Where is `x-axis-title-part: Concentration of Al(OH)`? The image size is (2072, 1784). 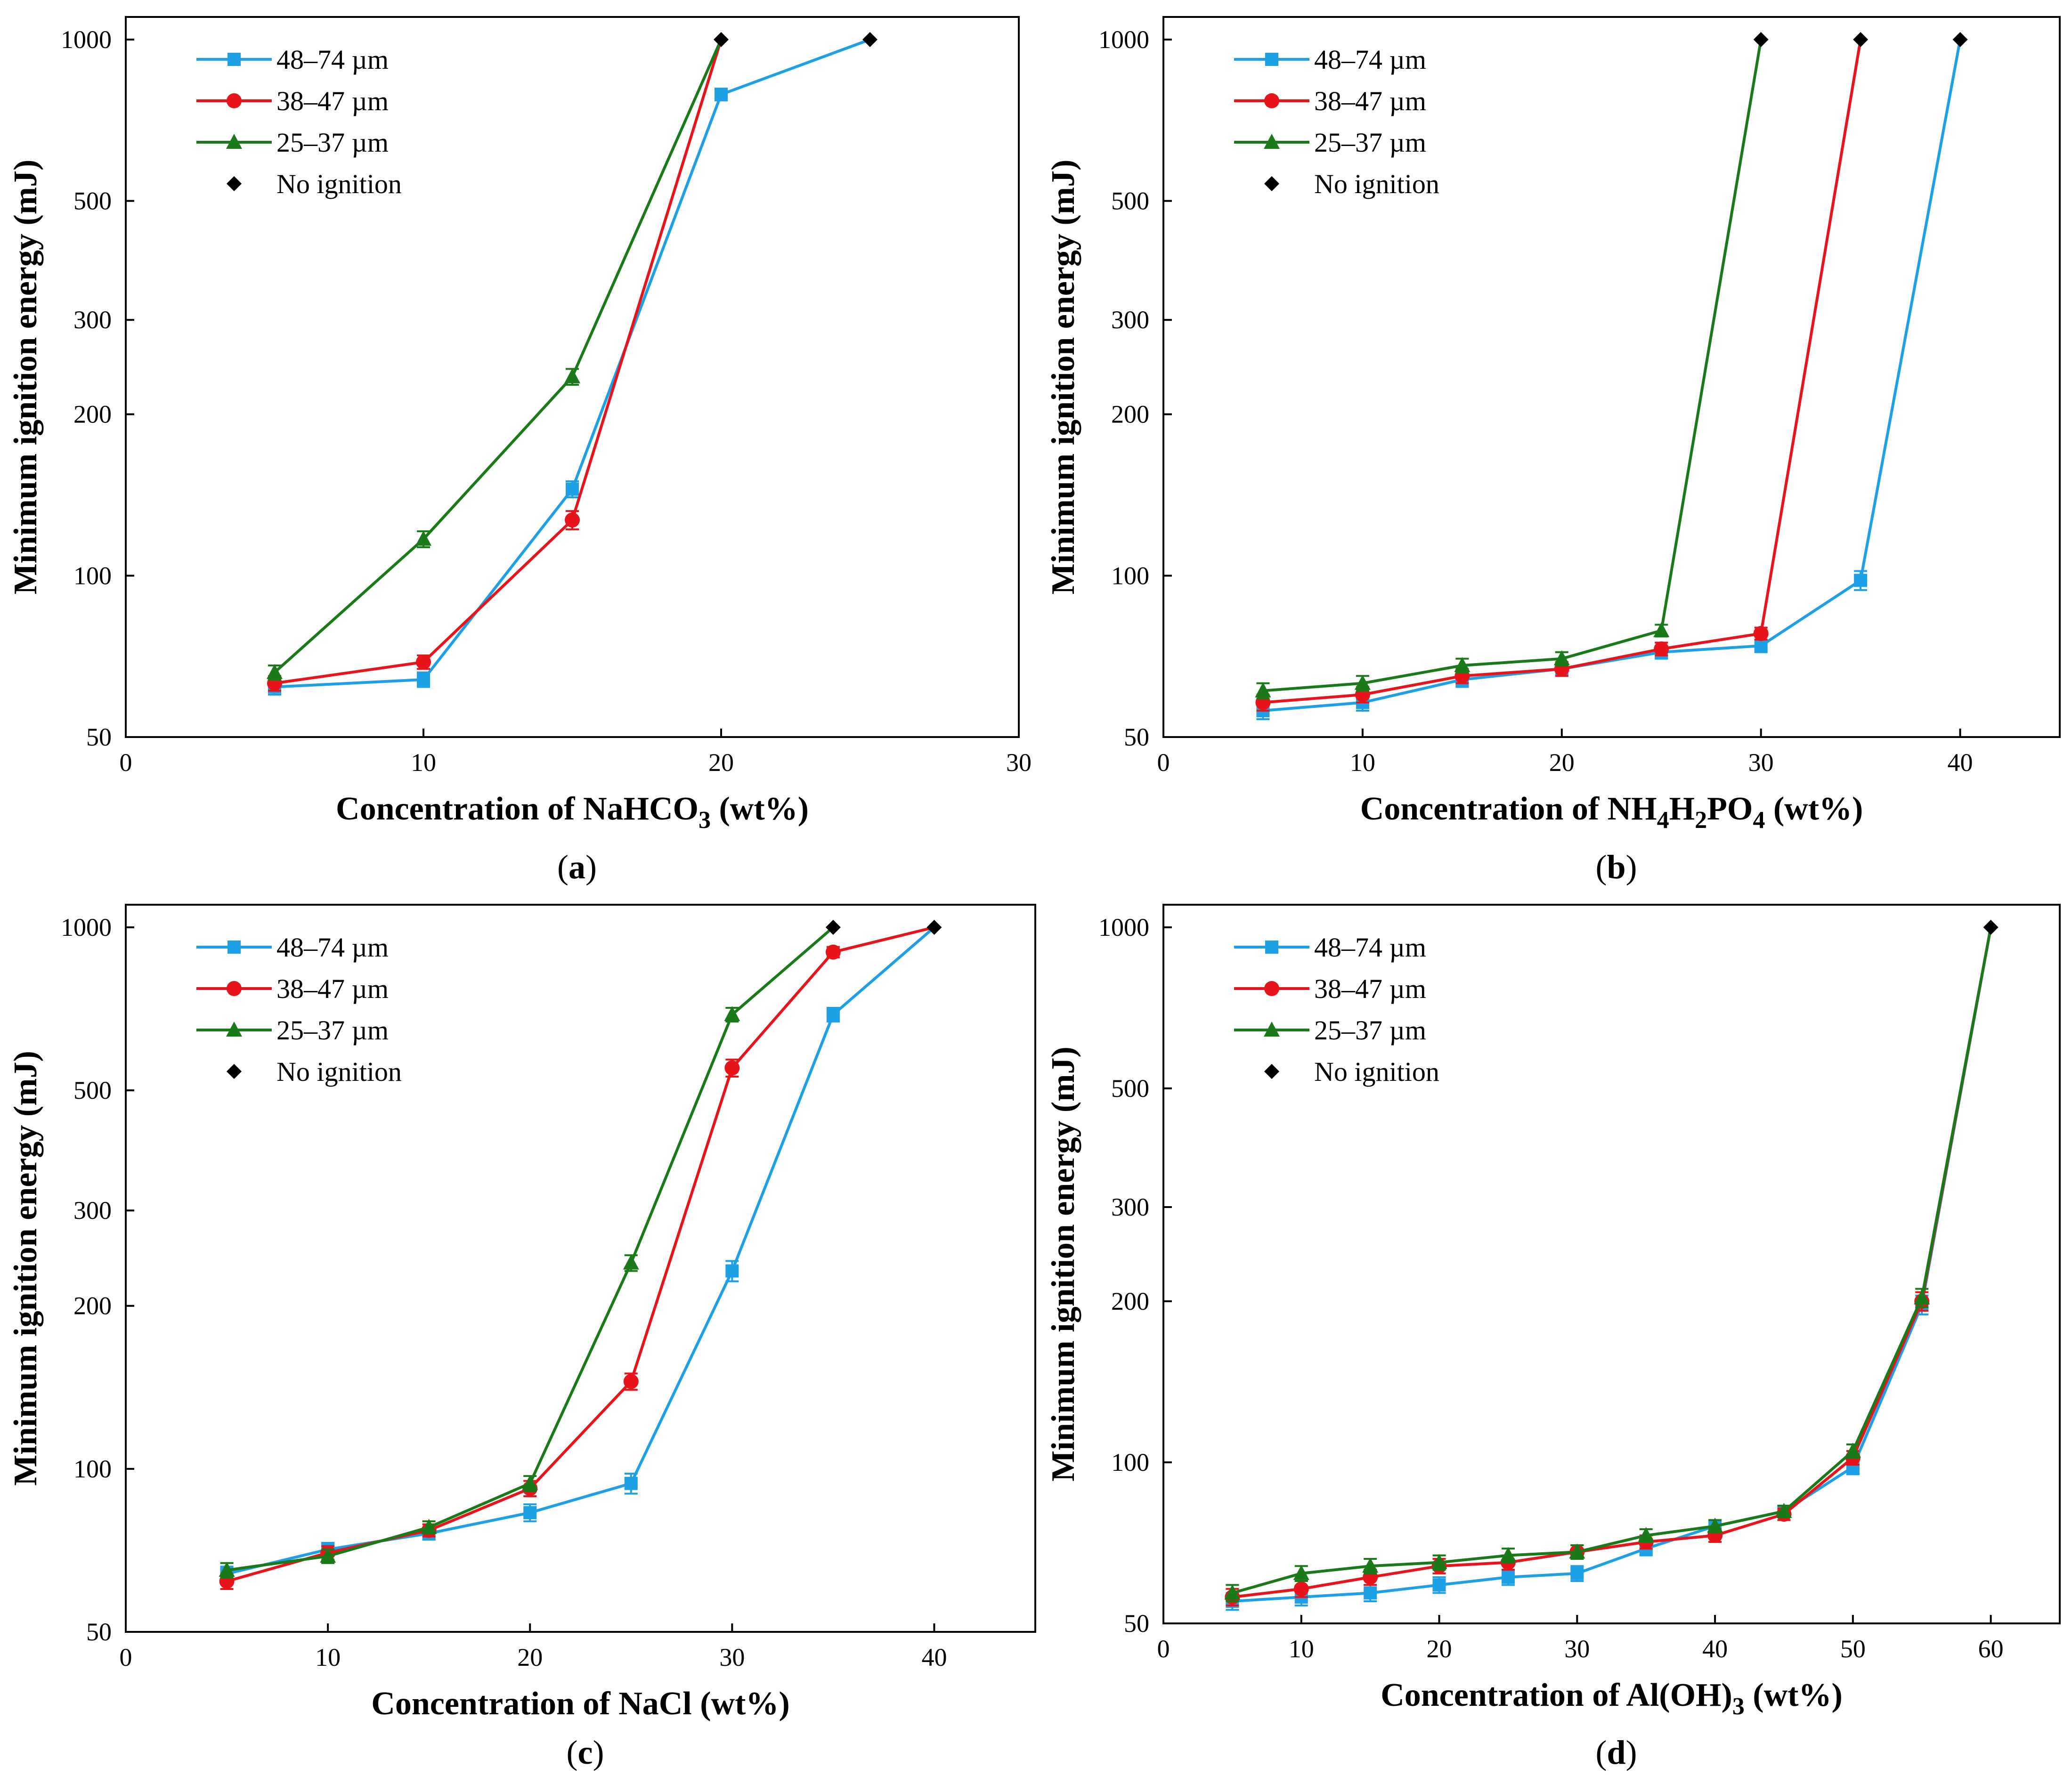
x-axis-title-part: Concentration of Al(OH) is located at coordinates (1556, 1695).